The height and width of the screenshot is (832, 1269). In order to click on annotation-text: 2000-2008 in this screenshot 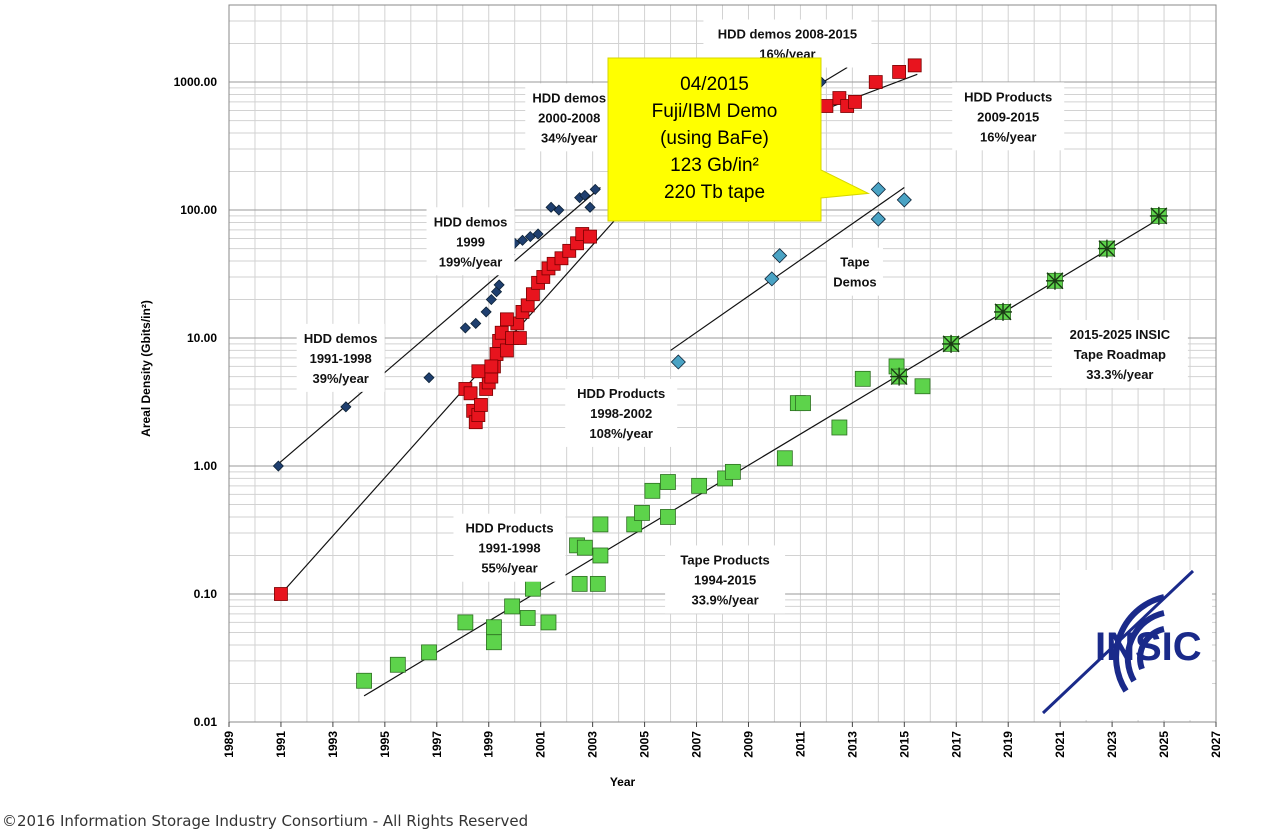, I will do `click(569, 117)`.